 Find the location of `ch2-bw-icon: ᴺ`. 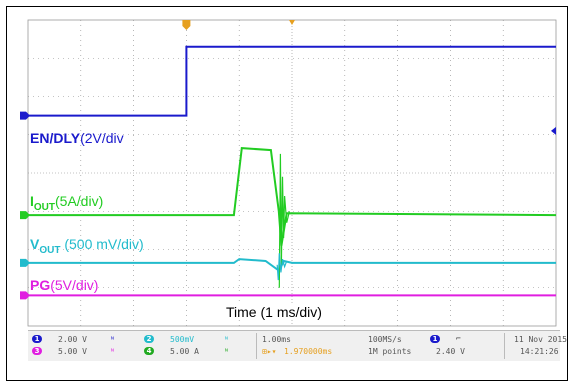

ch2-bw-icon: ᴺ is located at coordinates (226, 339).